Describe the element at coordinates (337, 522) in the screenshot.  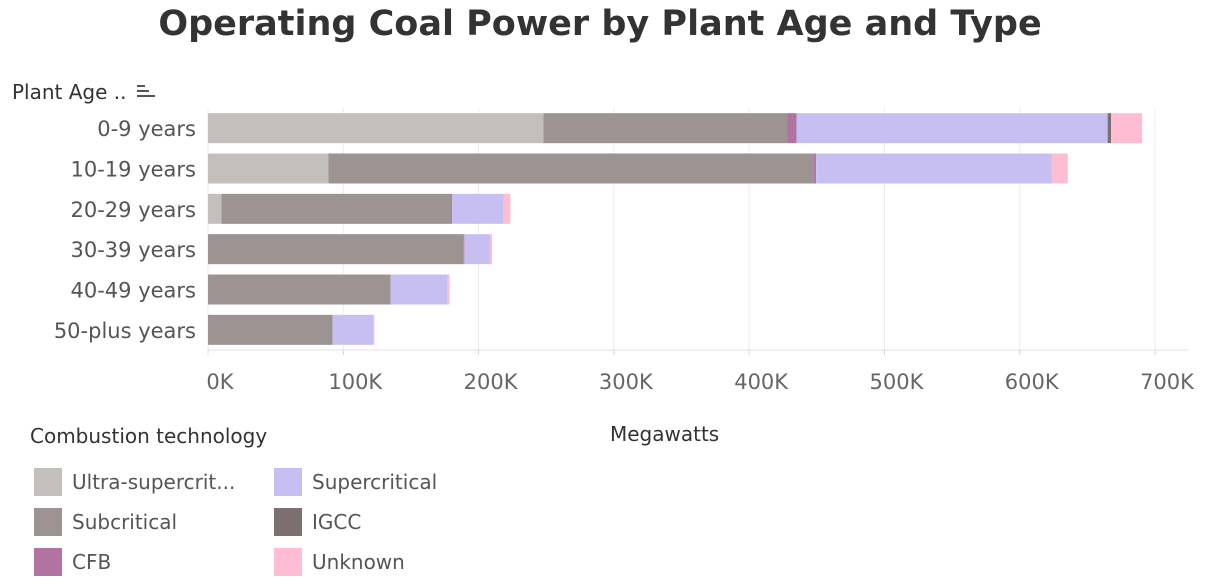
I see `legend-label: IGCC` at that location.